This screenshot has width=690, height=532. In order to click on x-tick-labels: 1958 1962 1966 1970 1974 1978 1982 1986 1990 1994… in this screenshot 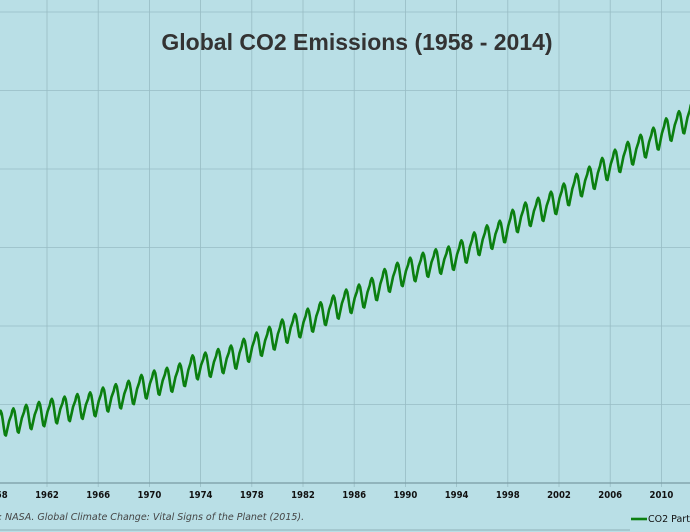, I will do `click(337, 495)`.